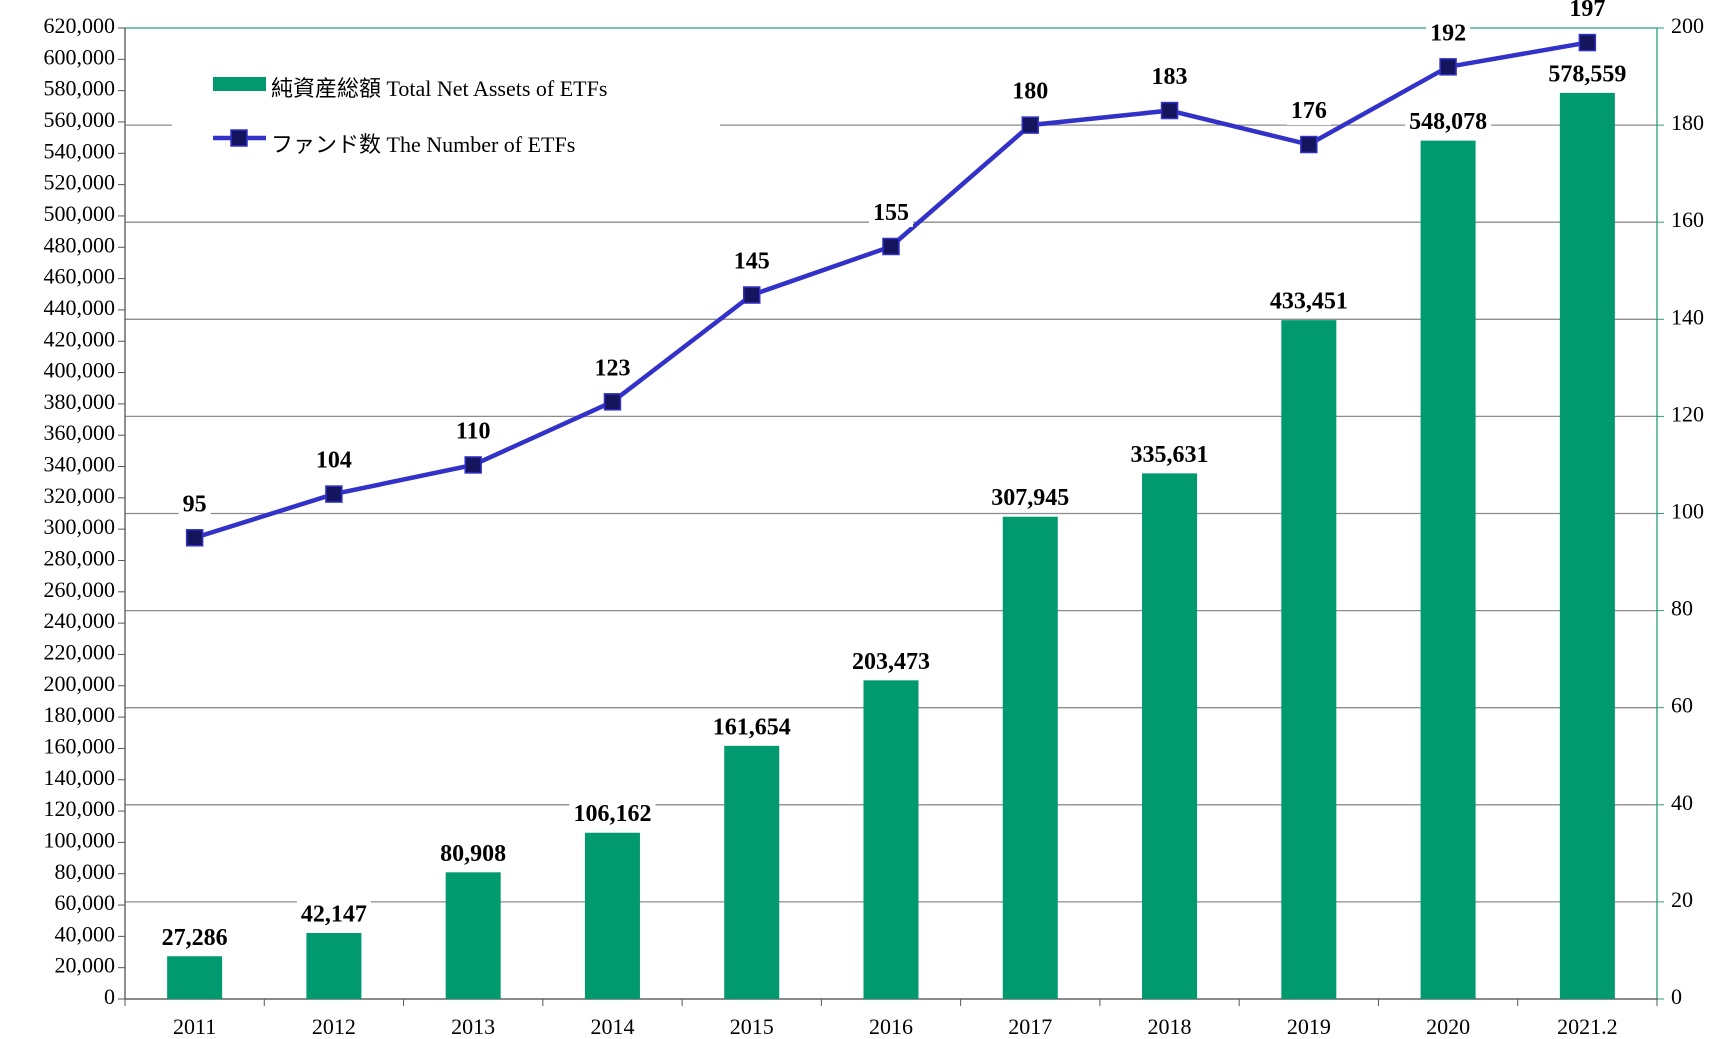 The height and width of the screenshot is (1039, 1730). Describe the element at coordinates (1448, 1026) in the screenshot. I see `x-tick-label: 2020` at that location.